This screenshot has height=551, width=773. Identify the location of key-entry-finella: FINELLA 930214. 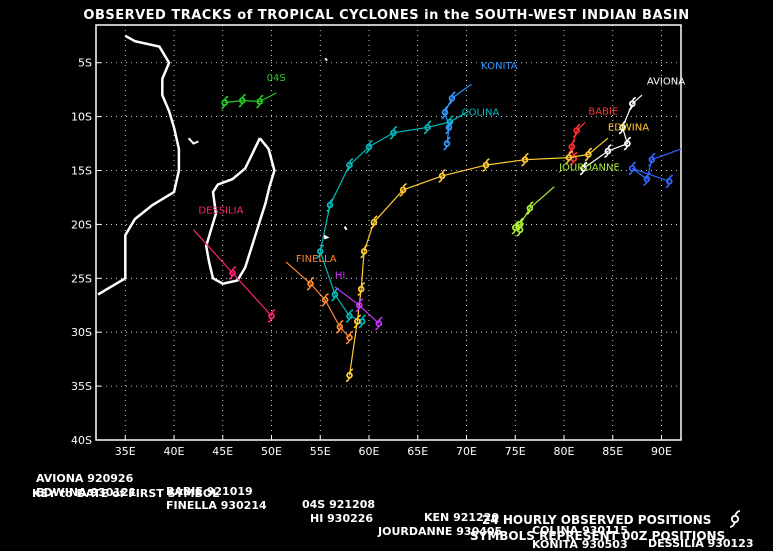
(216, 505).